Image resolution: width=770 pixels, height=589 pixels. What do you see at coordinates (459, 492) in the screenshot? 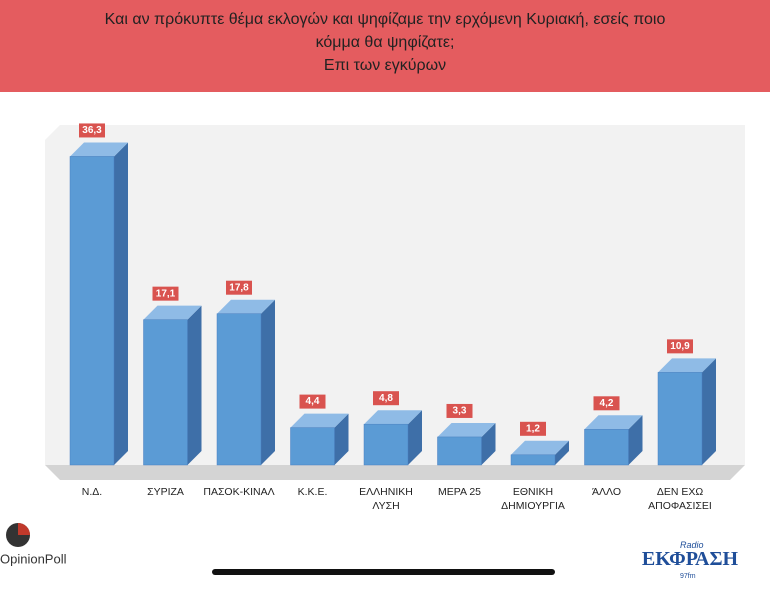
I see `x-tick-label: ΜΕΡΑ 25` at bounding box center [459, 492].